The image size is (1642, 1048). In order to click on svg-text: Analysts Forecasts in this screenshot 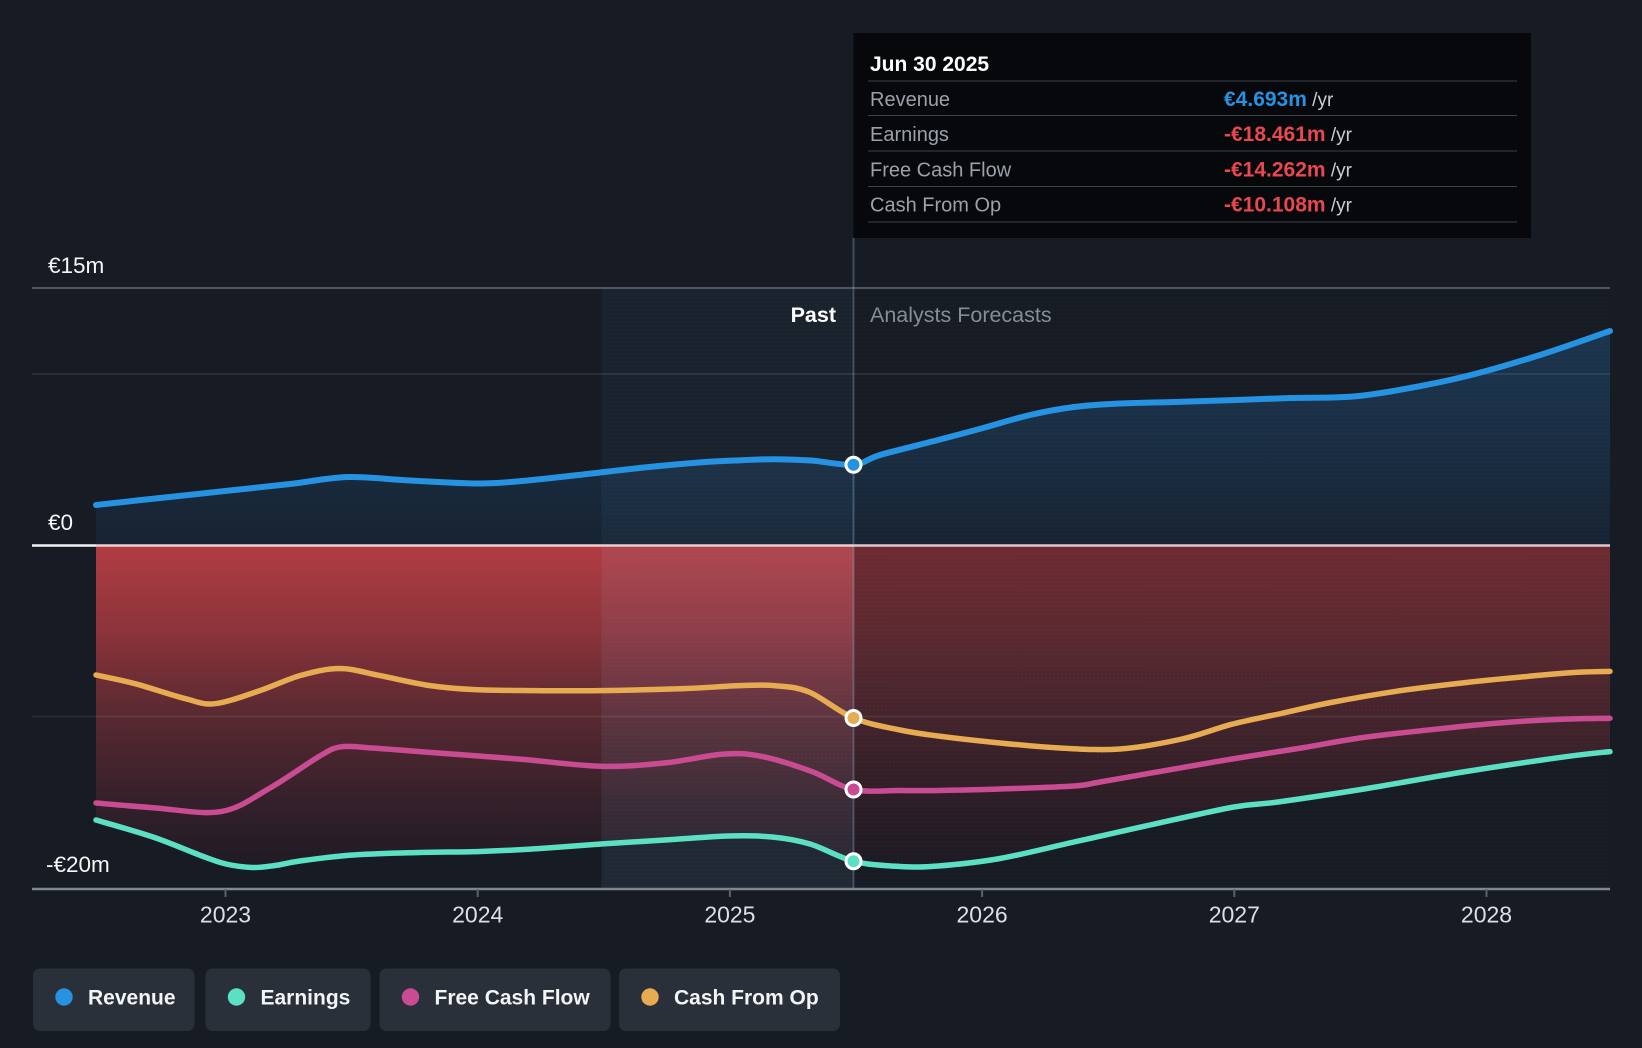, I will do `click(961, 315)`.